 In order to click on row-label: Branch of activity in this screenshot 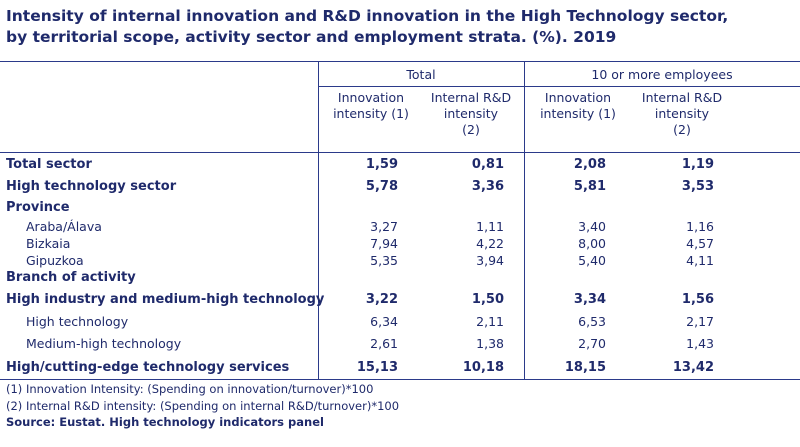, I will do `click(71, 277)`.